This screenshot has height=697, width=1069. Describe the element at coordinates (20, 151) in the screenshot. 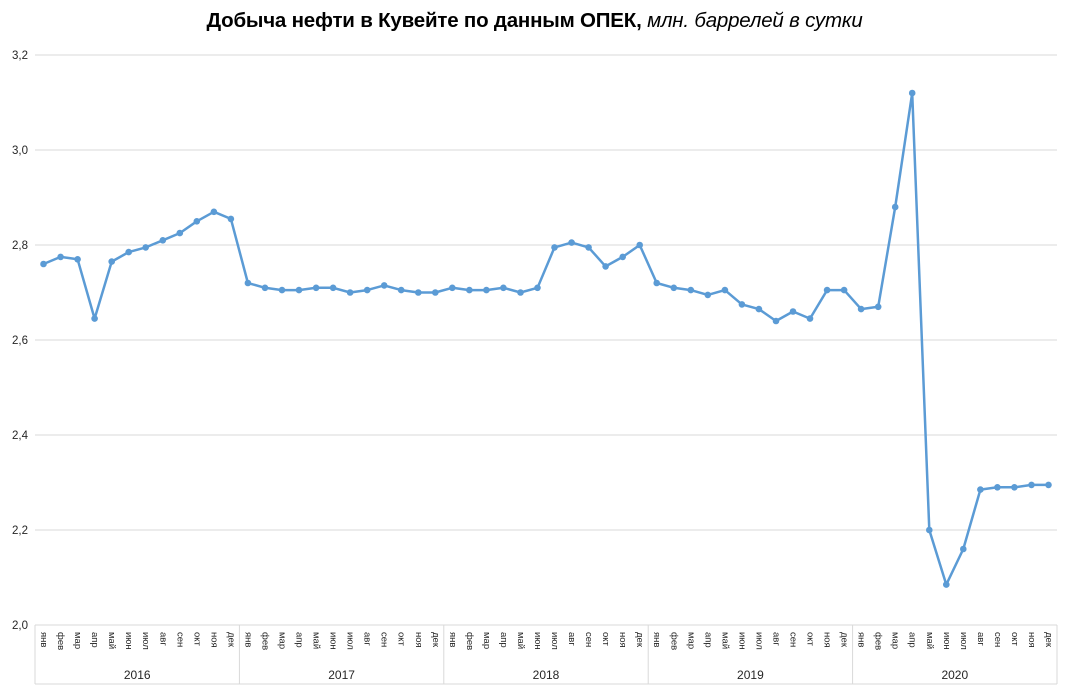

I see `y-axis-tick-label: 3,0` at that location.